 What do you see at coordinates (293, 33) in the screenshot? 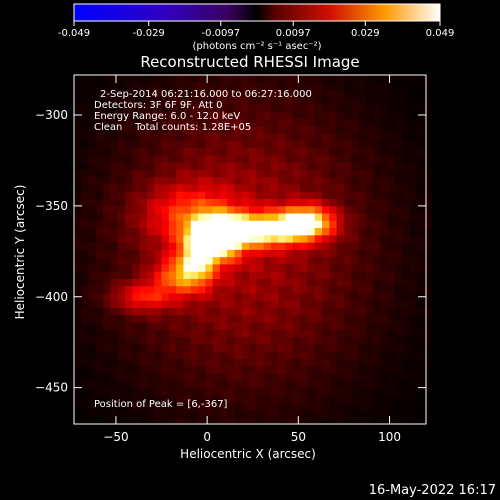
I see `colorbar-tick-label: 0.0097` at bounding box center [293, 33].